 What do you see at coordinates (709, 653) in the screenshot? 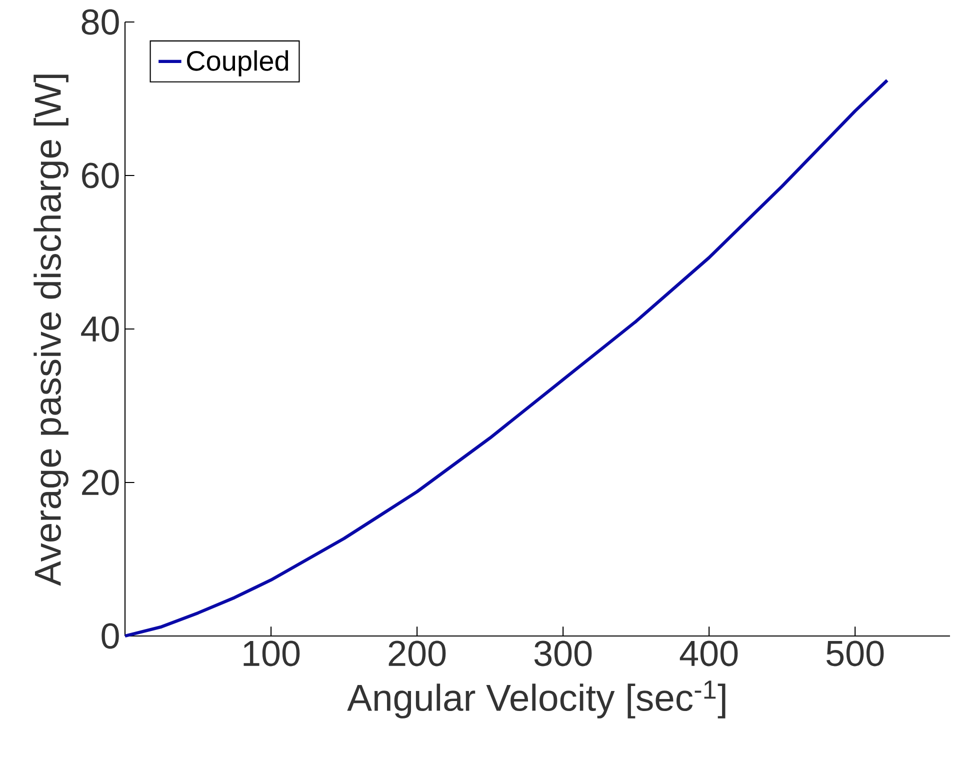
I see `x-tick-label: 400` at bounding box center [709, 653].